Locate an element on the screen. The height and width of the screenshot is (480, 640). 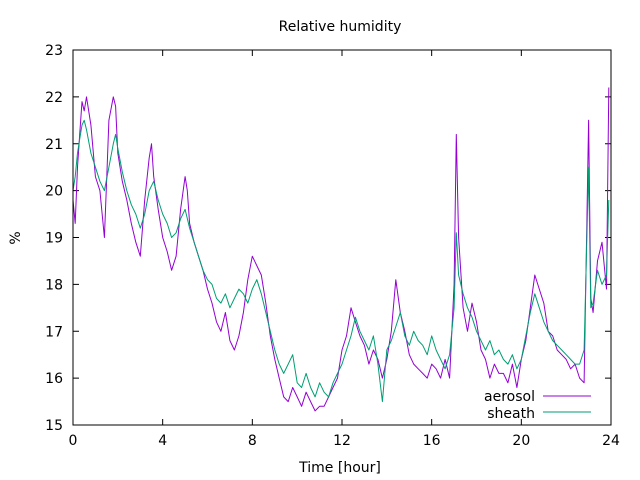
legend-label-sheath: sheath is located at coordinates (511, 414).